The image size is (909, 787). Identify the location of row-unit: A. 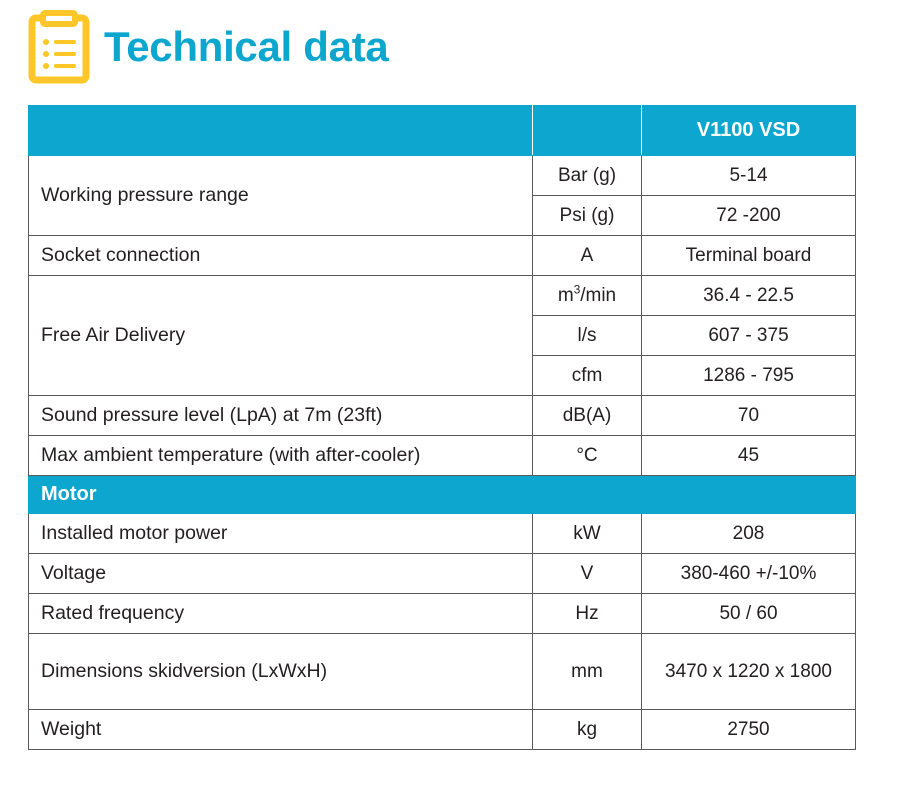
(587, 255).